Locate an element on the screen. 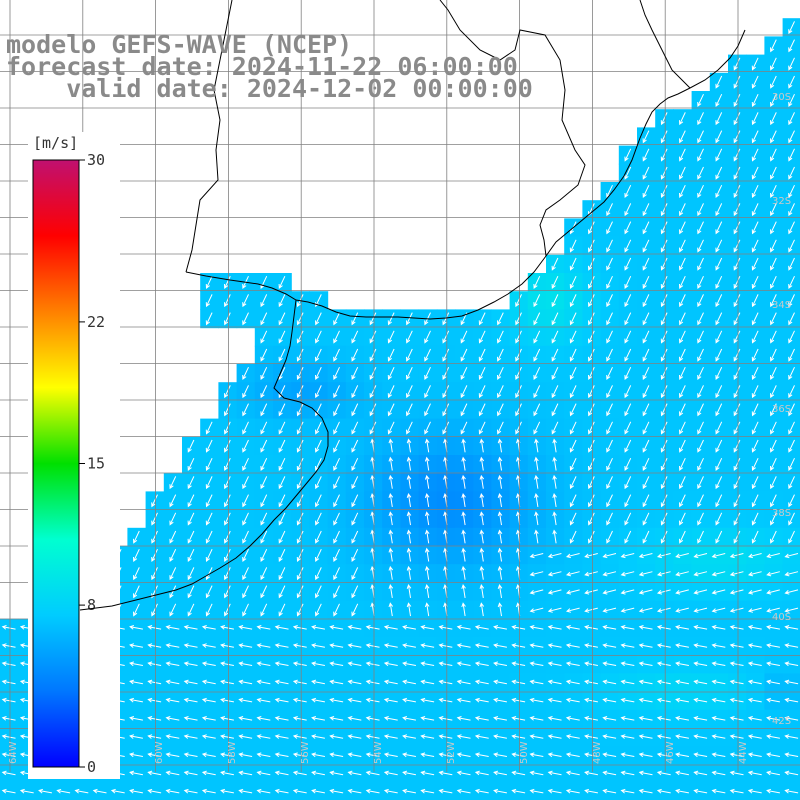  lon-label: 54W is located at coordinates (378, 752).